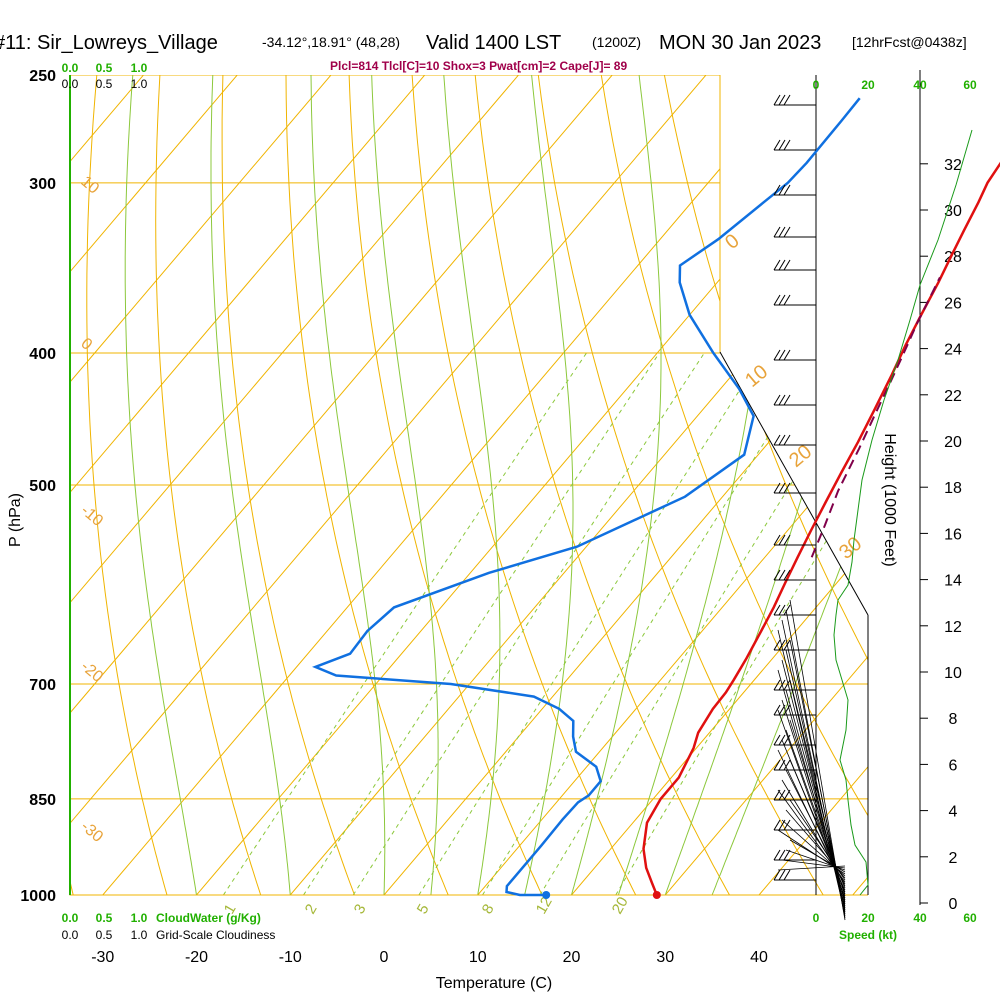  I want to click on height-tick-label: 10, so click(953, 673).